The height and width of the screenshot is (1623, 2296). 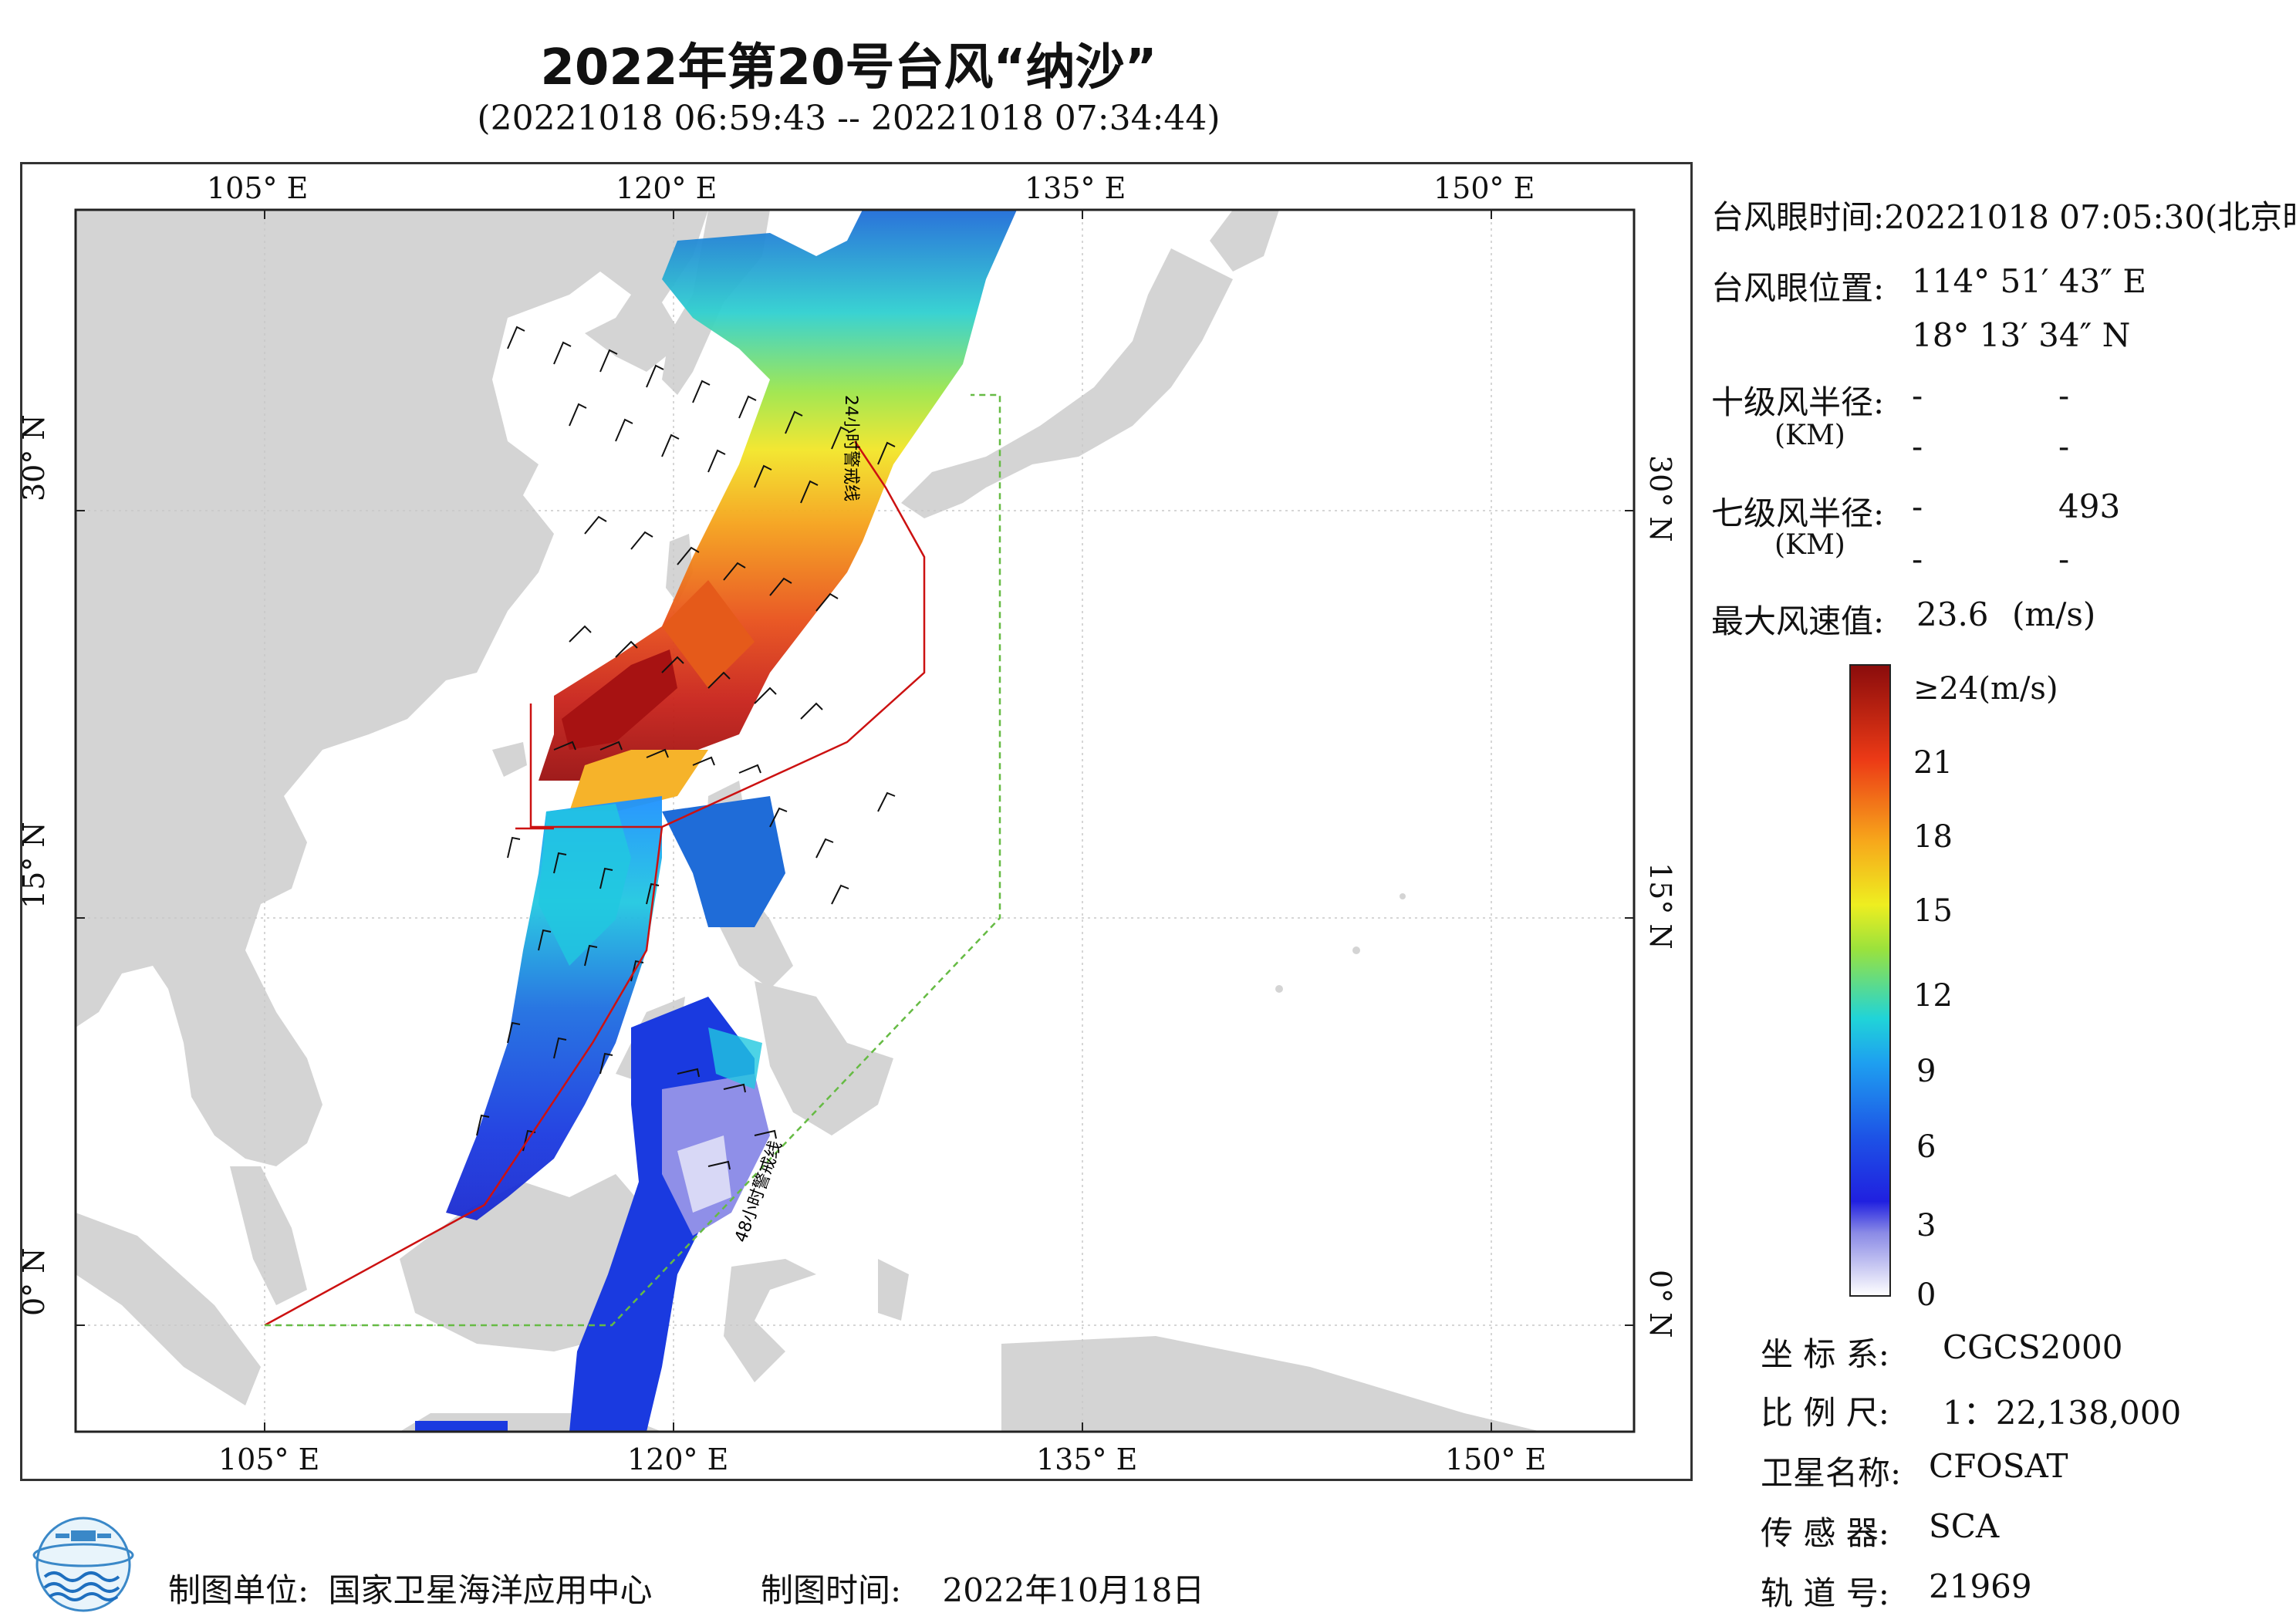 I want to click on sensor-value: SCA, so click(x=1964, y=1526).